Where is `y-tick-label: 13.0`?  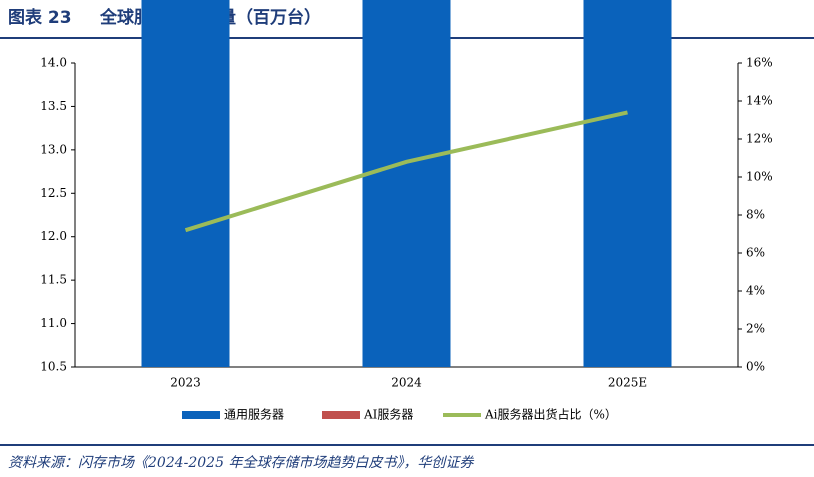 y-tick-label: 13.0 is located at coordinates (53, 149).